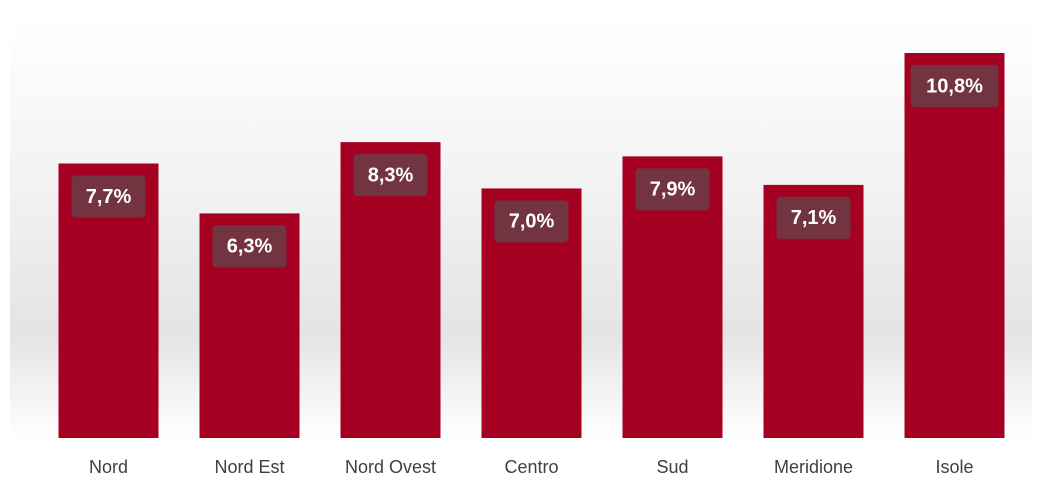 Image resolution: width=1042 pixels, height=480 pixels. I want to click on x-tick-label: Centro, so click(531, 467).